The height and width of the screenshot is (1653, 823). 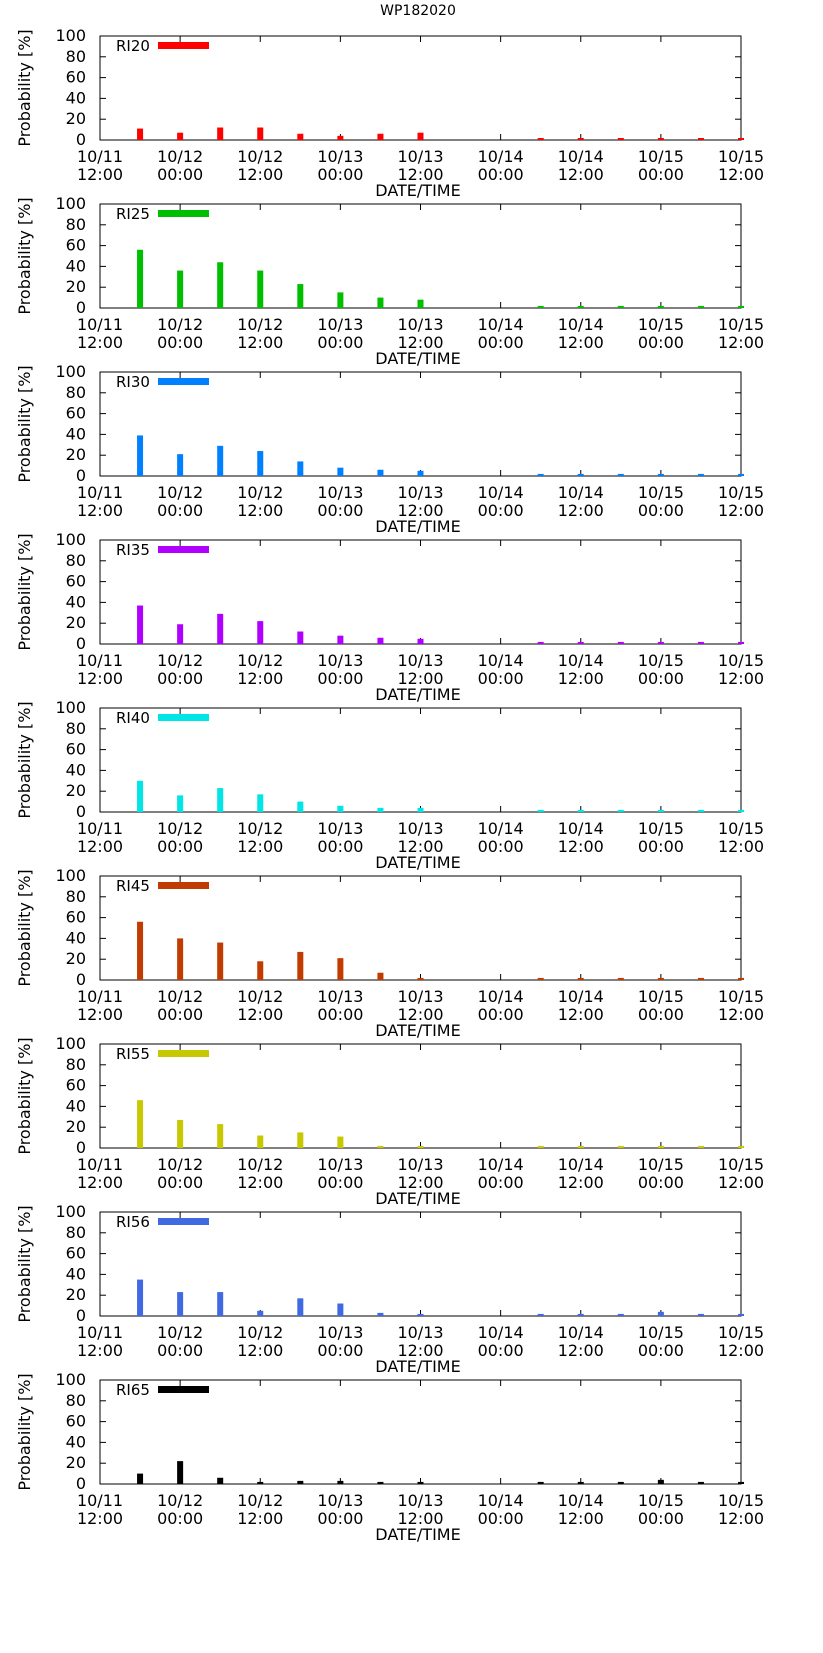 What do you see at coordinates (183, 45) in the screenshot?
I see `legend-swatch` at bounding box center [183, 45].